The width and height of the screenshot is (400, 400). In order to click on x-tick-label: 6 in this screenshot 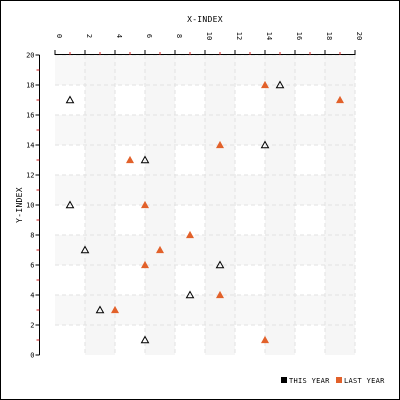, I will do `click(149, 36)`.